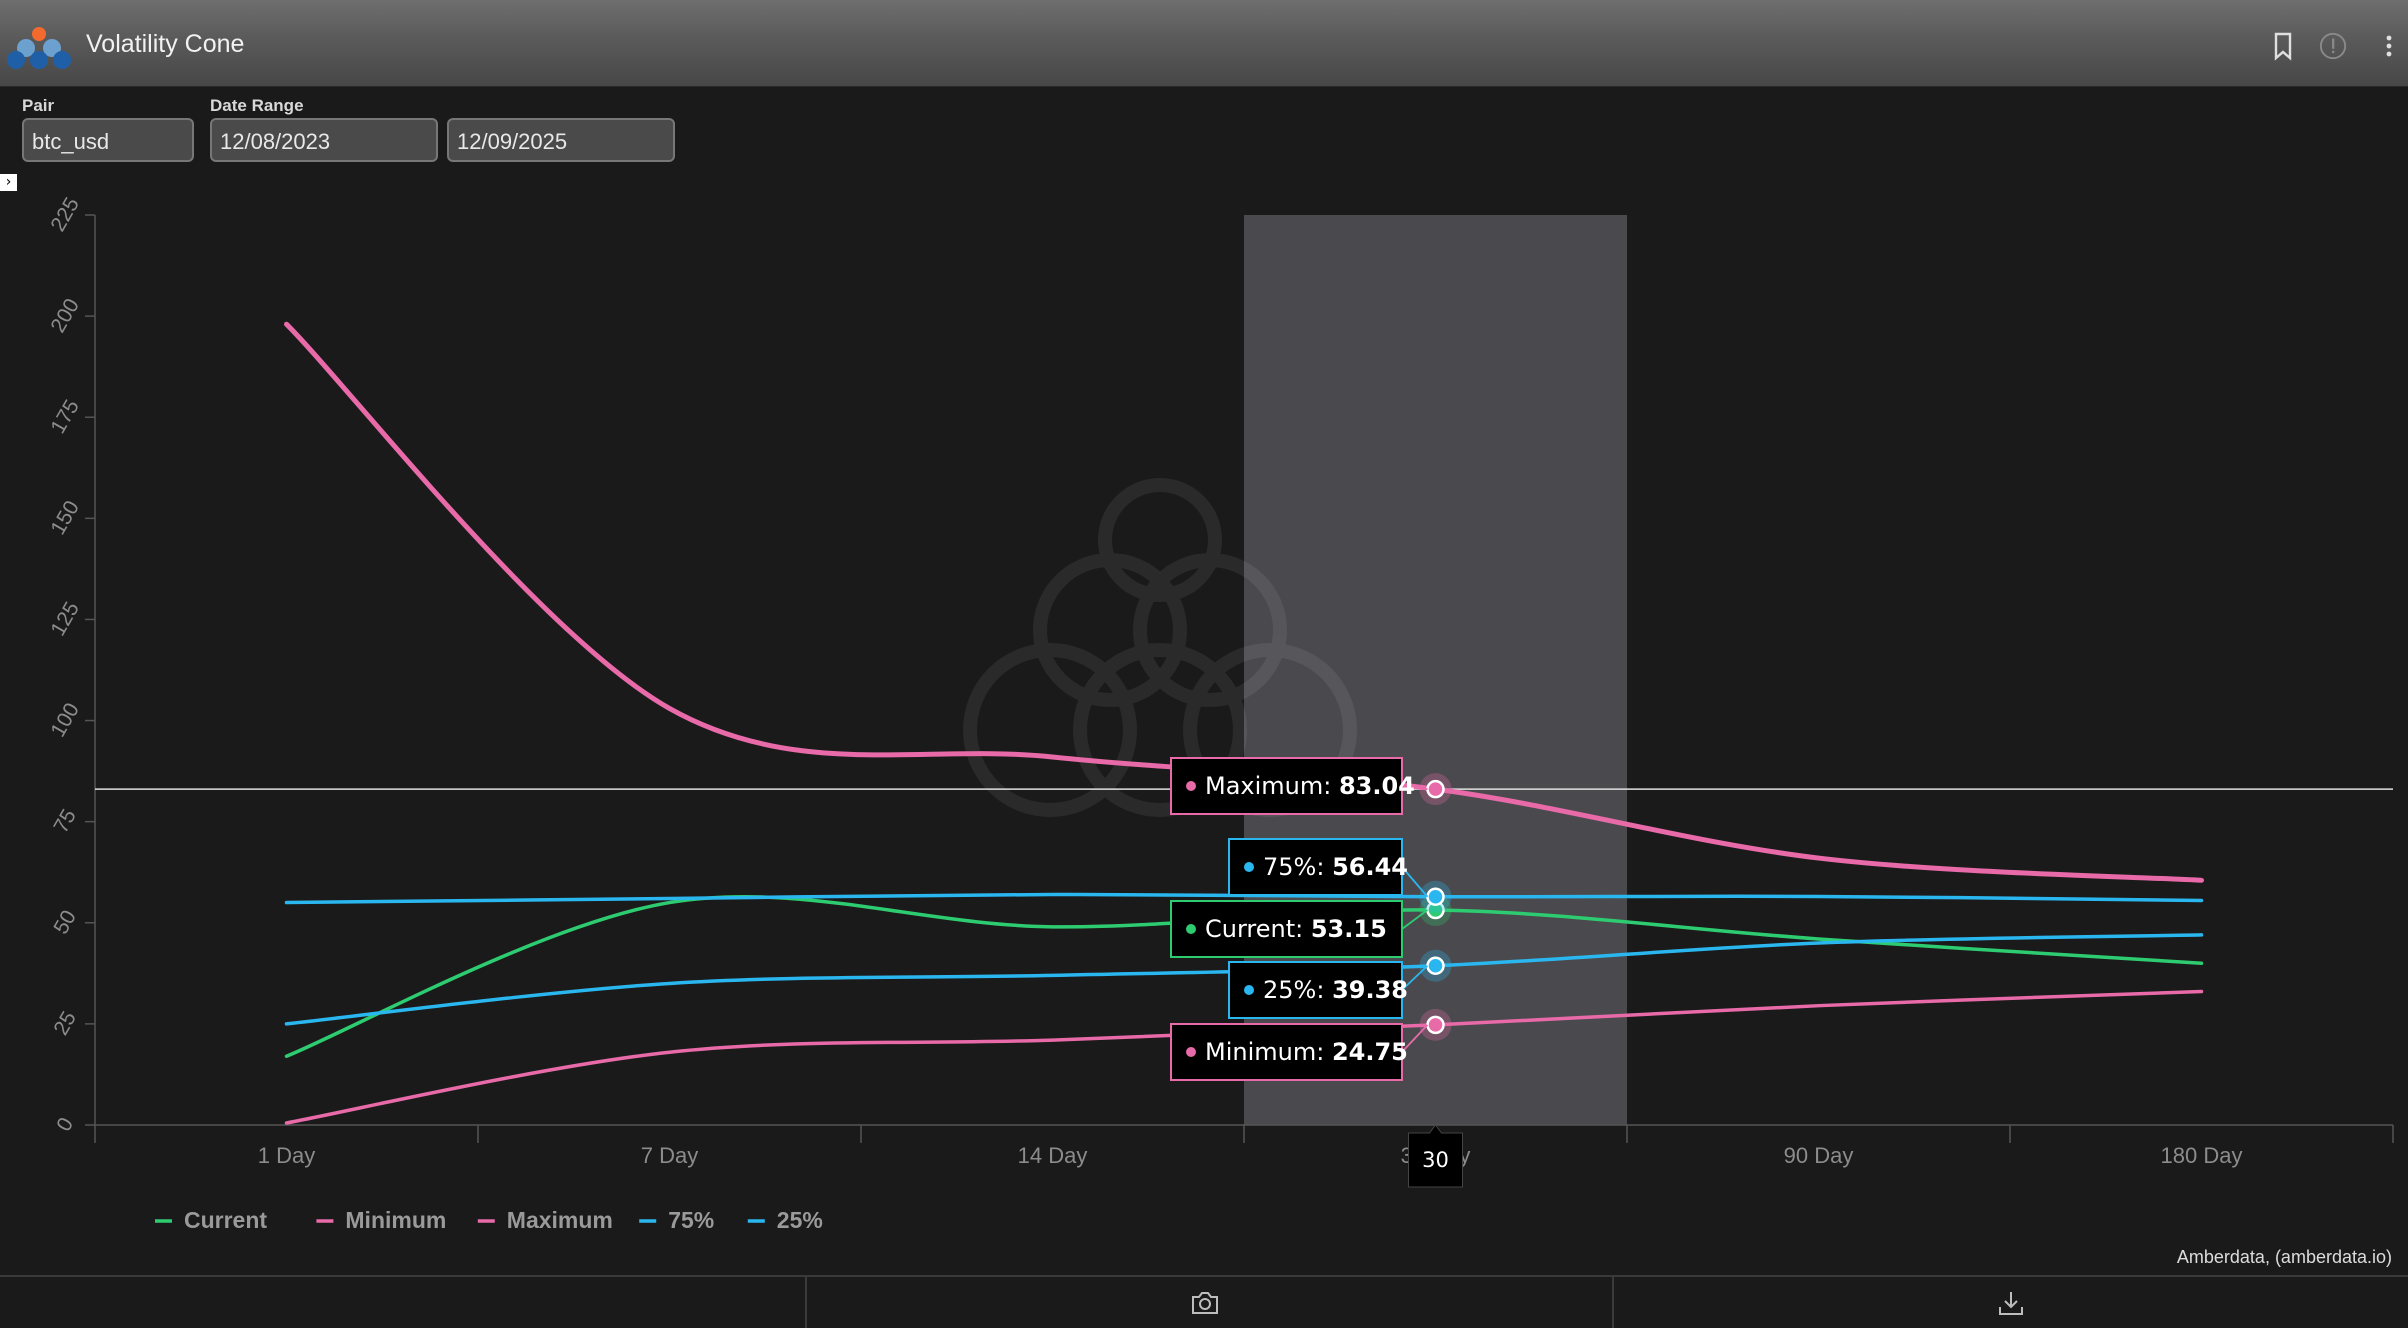 The image size is (2408, 1328). Describe the element at coordinates (1370, 1052) in the screenshot. I see `tooltip-value: 24.75` at that location.